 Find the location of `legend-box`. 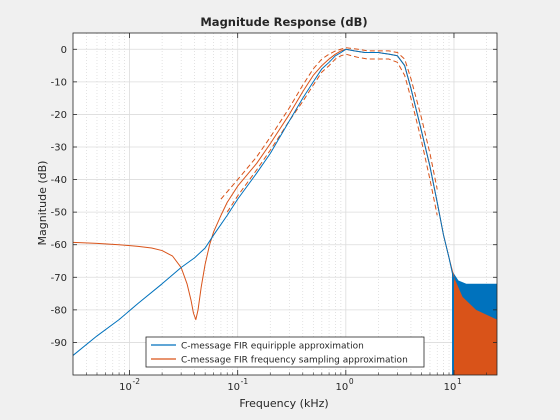

legend-box is located at coordinates (285, 352).